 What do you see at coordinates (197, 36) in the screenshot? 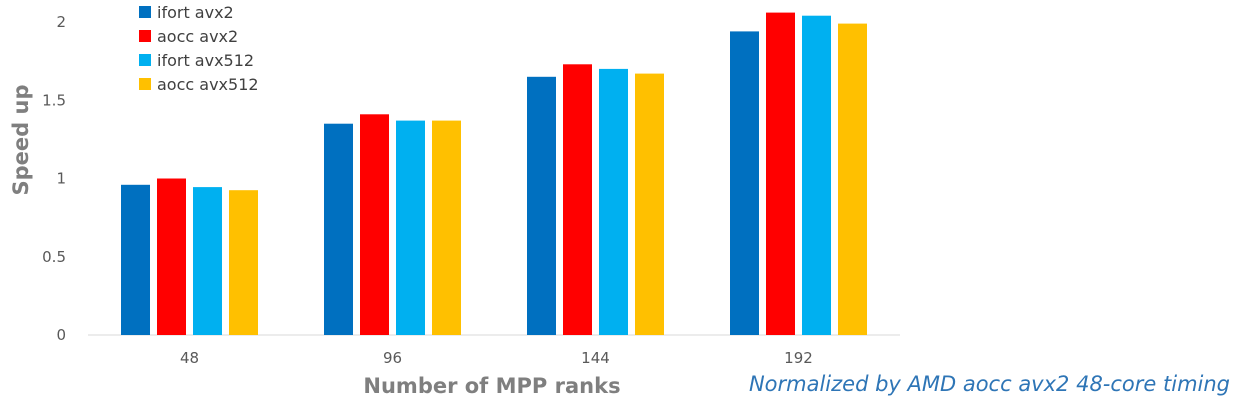
I see `legend-label: aocc avx2` at bounding box center [197, 36].